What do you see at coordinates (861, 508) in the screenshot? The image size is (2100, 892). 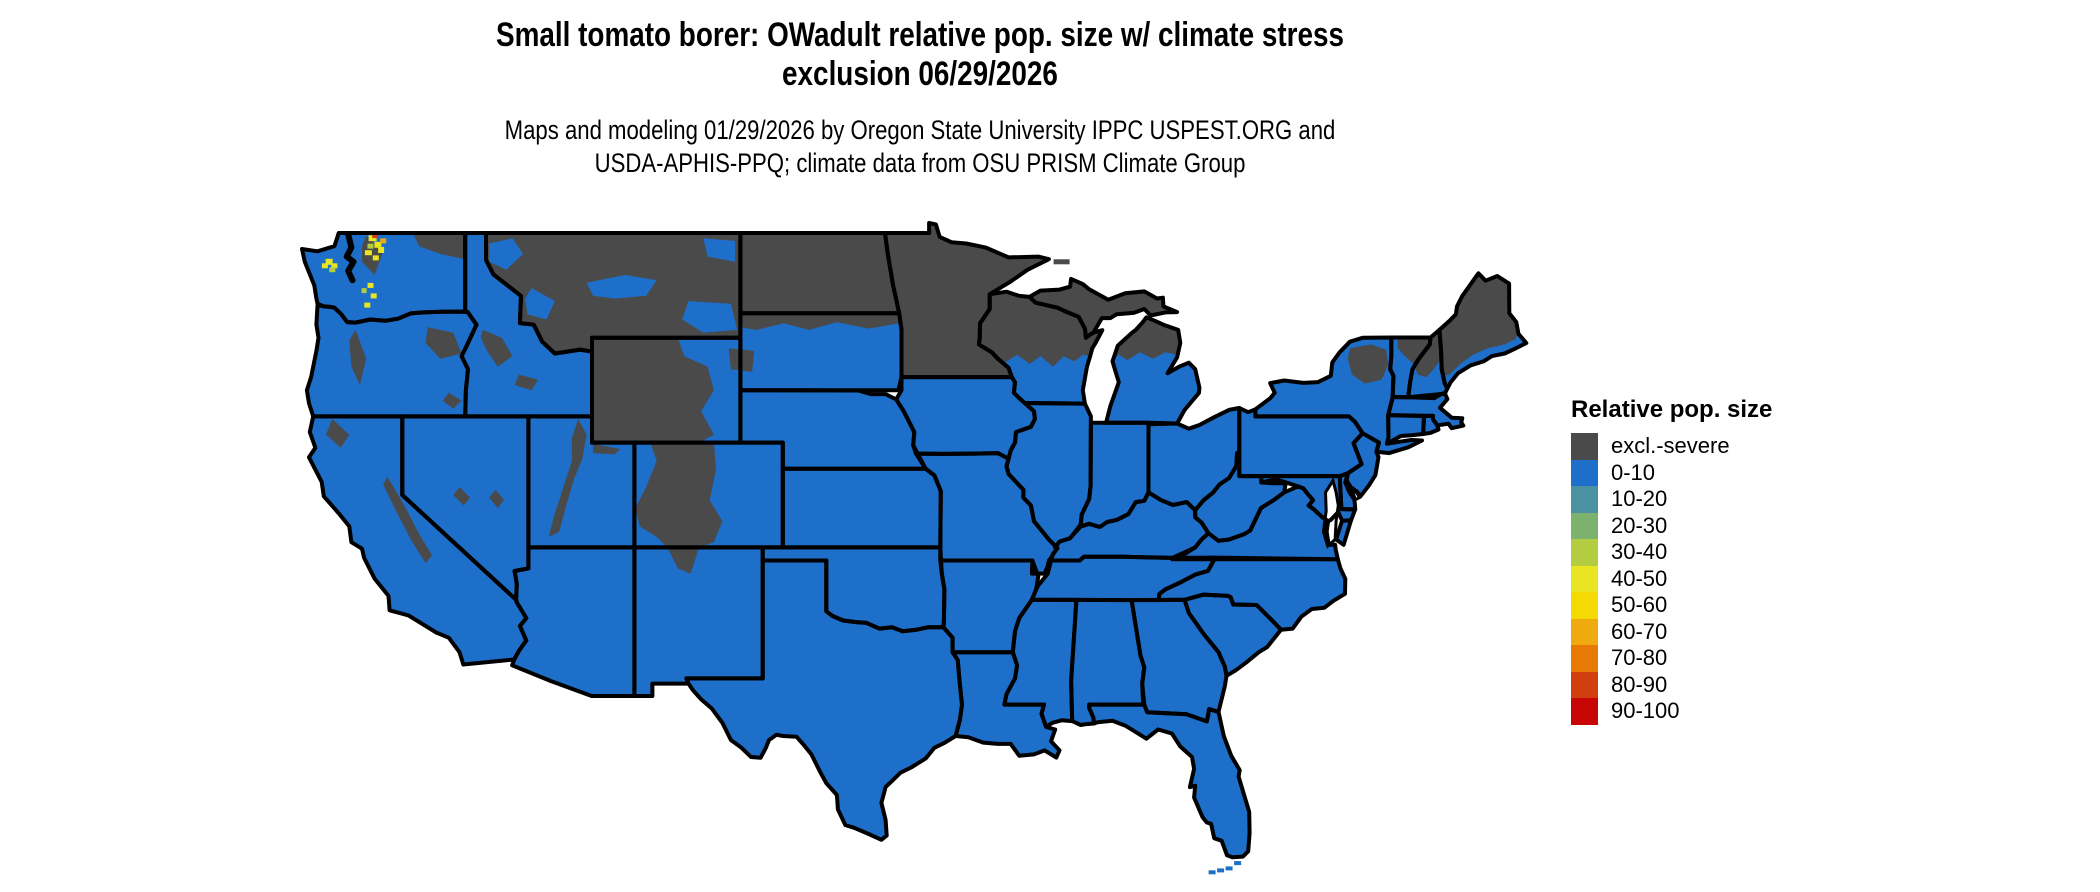 I see `state-shape-KS` at bounding box center [861, 508].